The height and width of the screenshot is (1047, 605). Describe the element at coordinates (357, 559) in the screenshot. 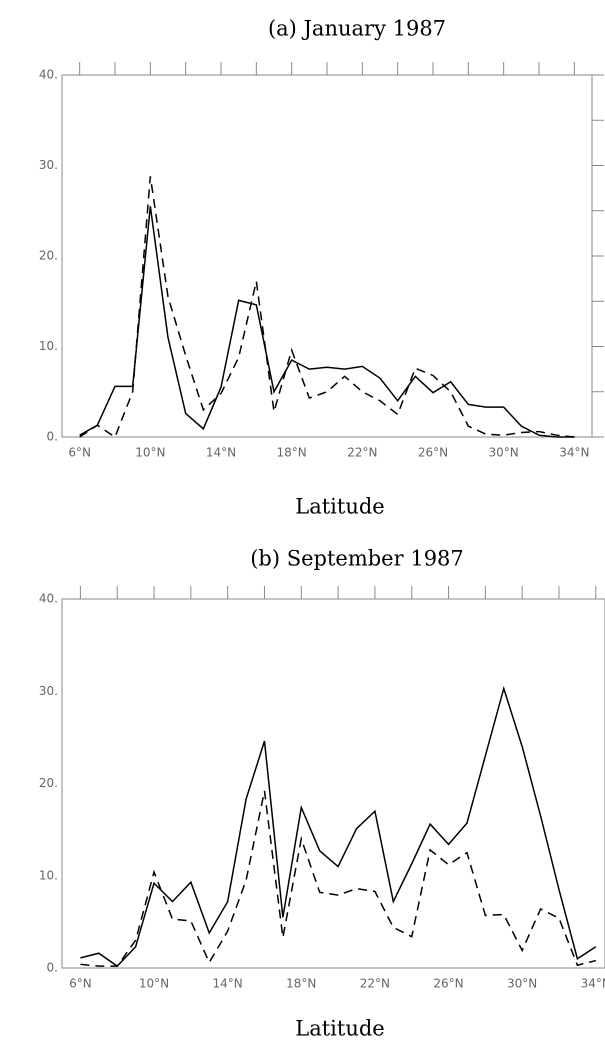

I see `chart-title: (b) September 1987` at that location.